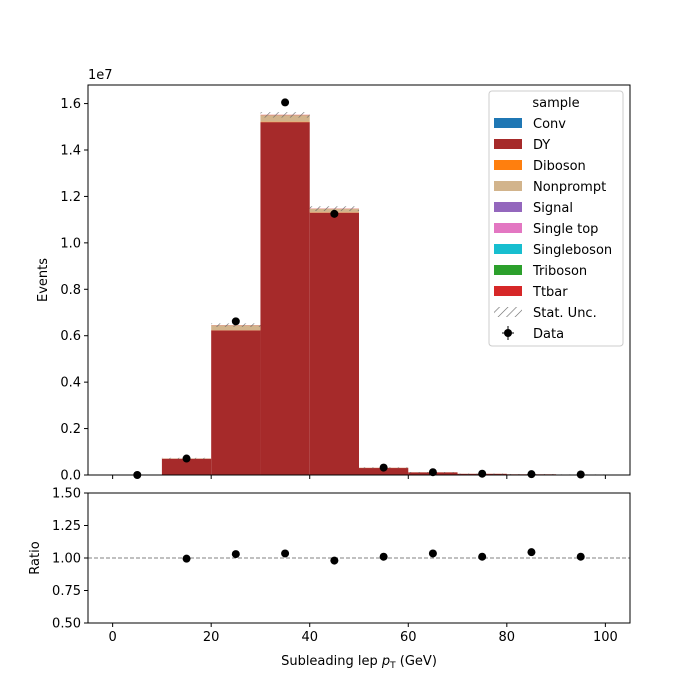 This screenshot has width=700, height=700. What do you see at coordinates (553, 208) in the screenshot?
I see `legend-label: Signal` at bounding box center [553, 208].